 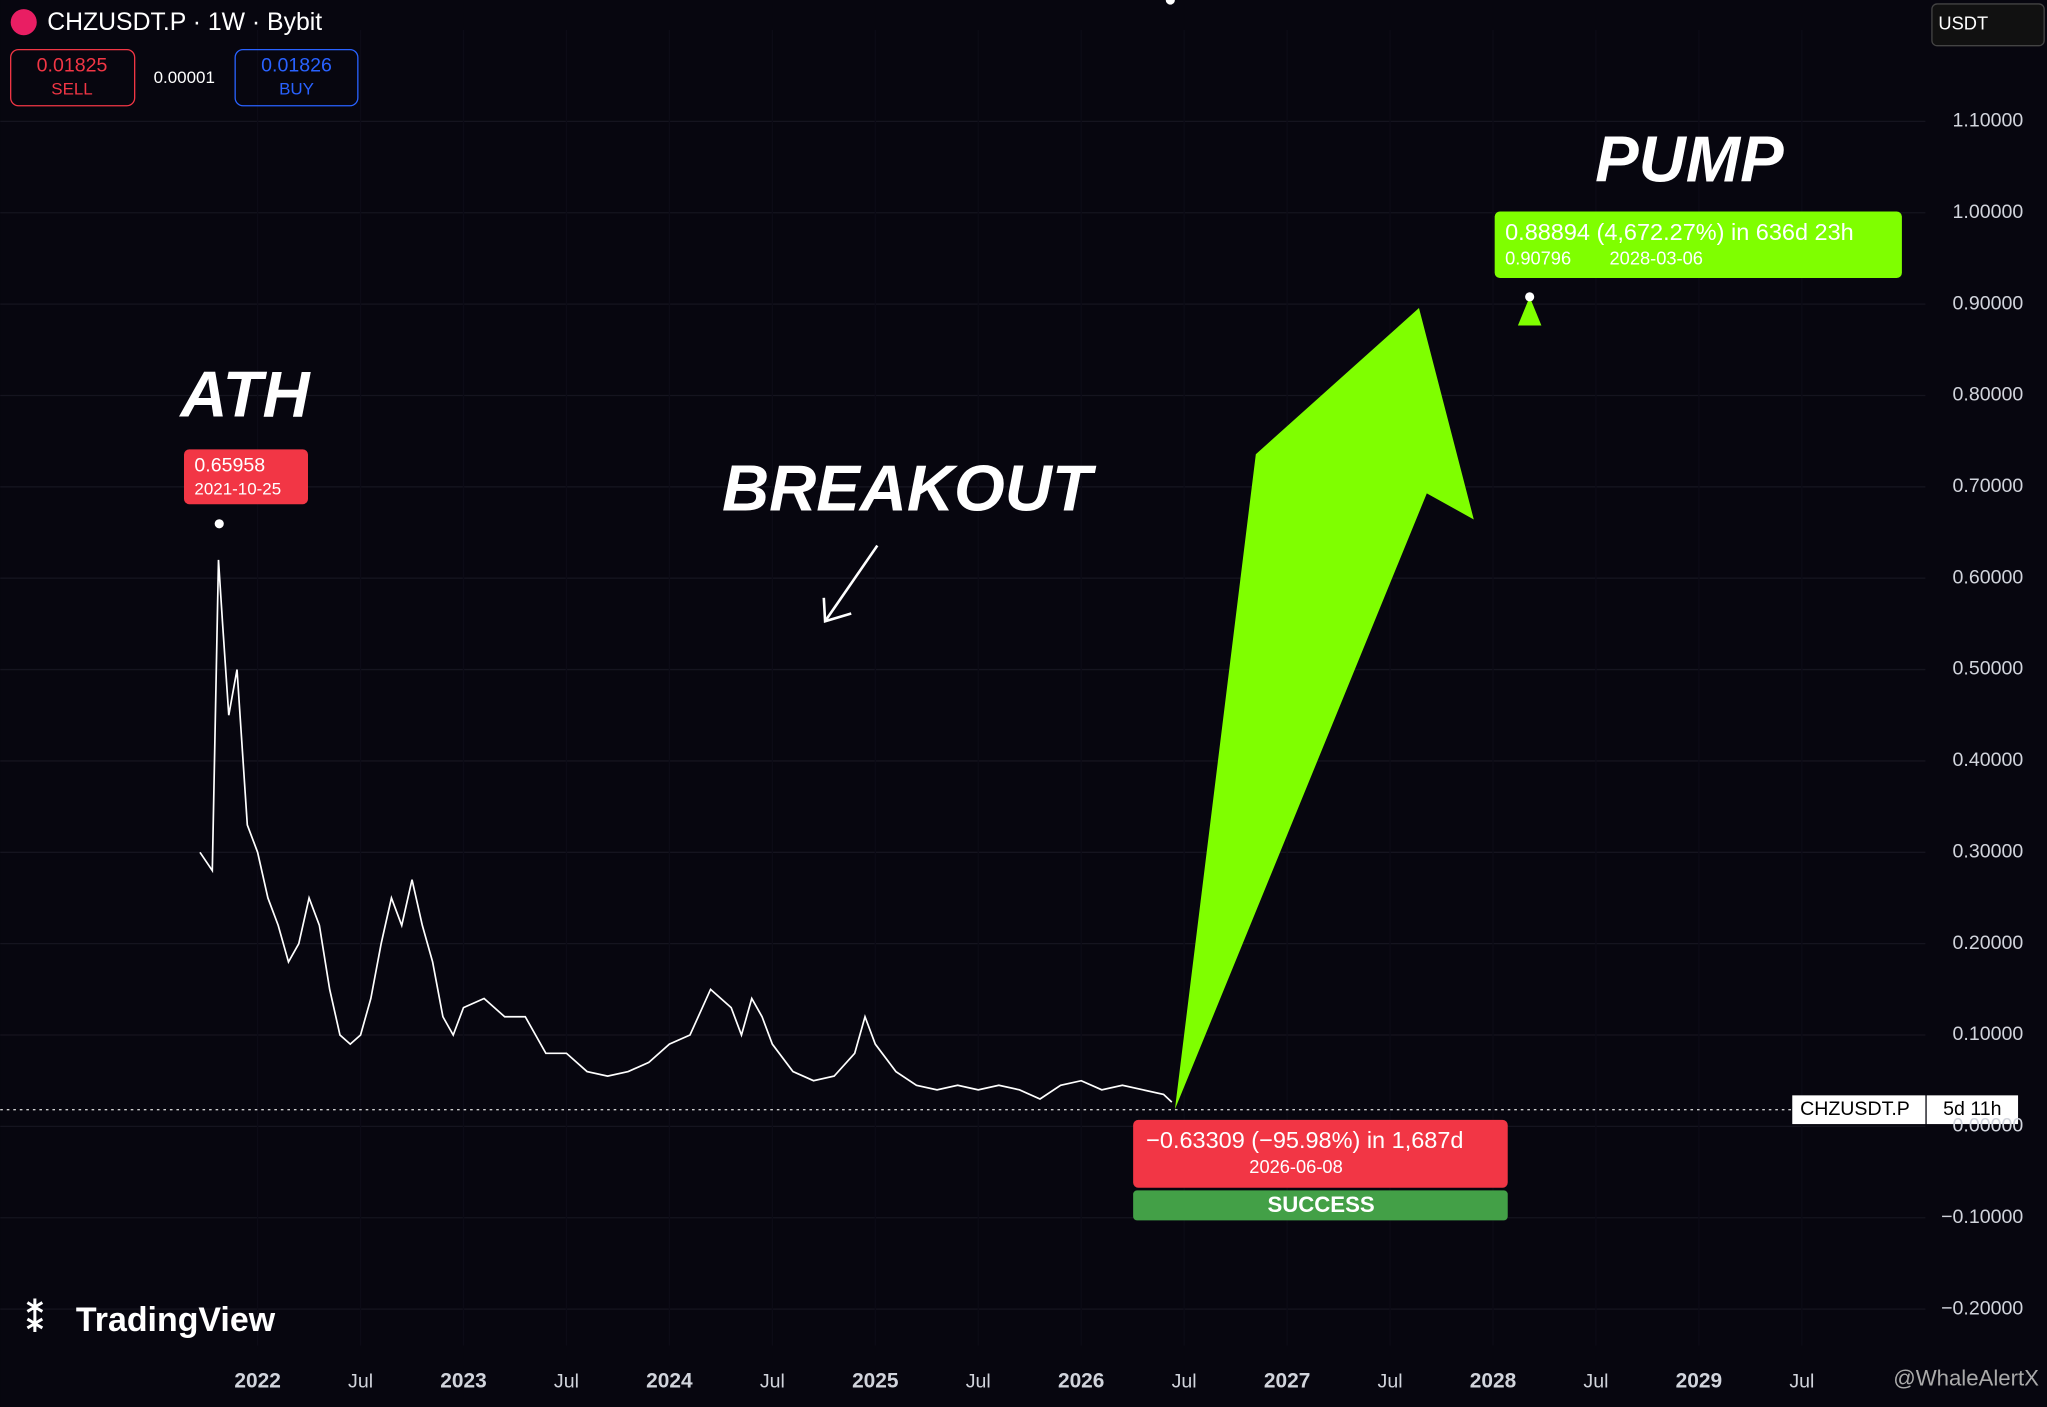 I want to click on symbol: CHZUSDT.P · 1W · Bybit, so click(x=184, y=22).